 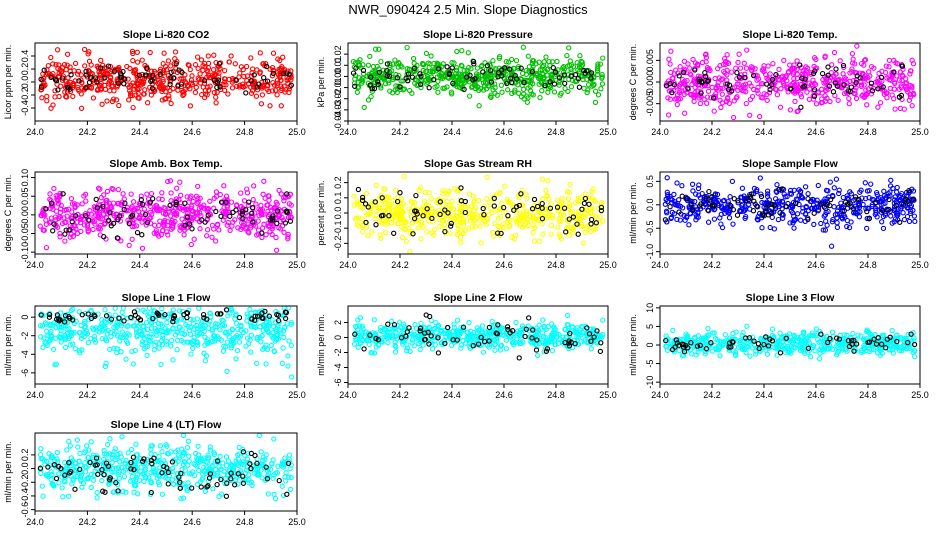 What do you see at coordinates (790, 35) in the screenshot?
I see `panel-title: Slope Li-820 Temp.` at bounding box center [790, 35].